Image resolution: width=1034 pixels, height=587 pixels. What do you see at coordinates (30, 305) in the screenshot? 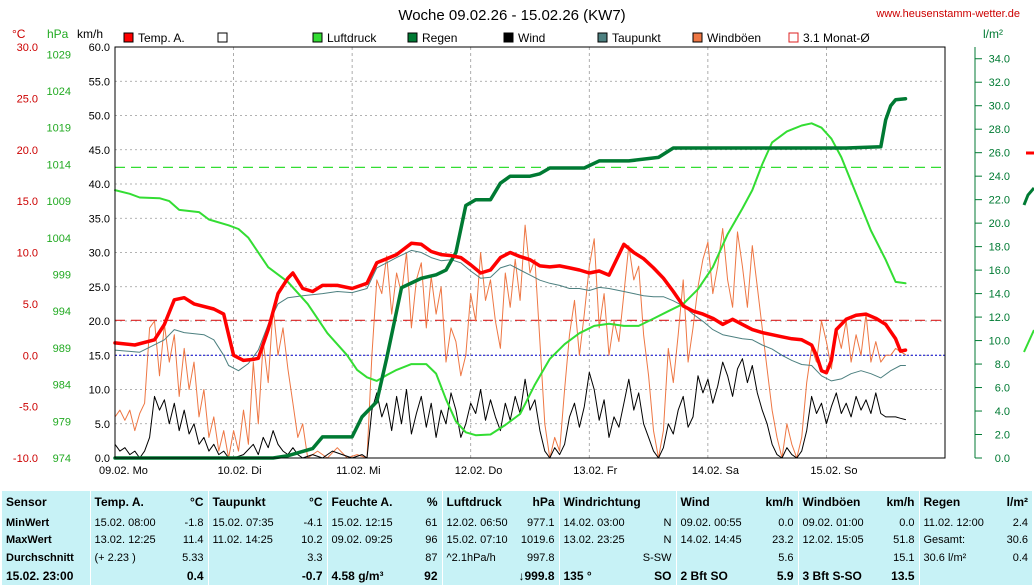
I see `temp-tick-label: 5.0` at bounding box center [30, 305].